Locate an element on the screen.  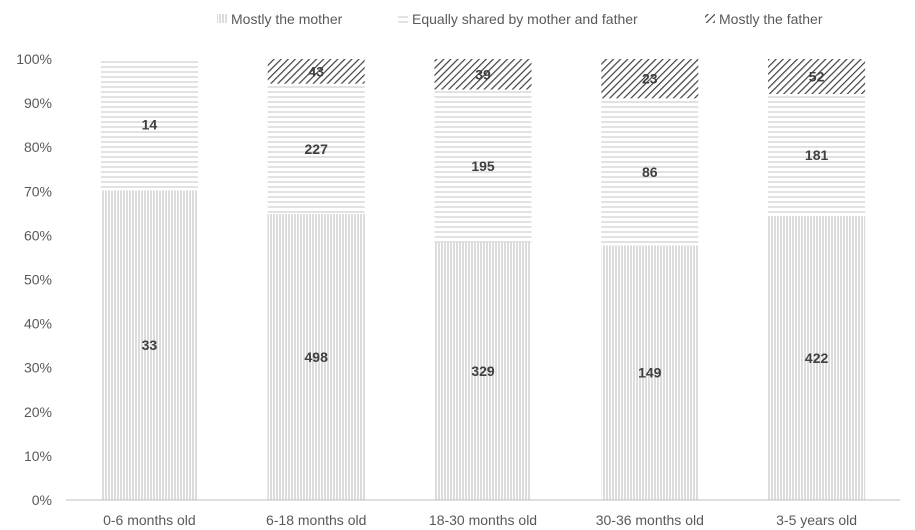
y-tick-label: 90% is located at coordinates (38, 103).